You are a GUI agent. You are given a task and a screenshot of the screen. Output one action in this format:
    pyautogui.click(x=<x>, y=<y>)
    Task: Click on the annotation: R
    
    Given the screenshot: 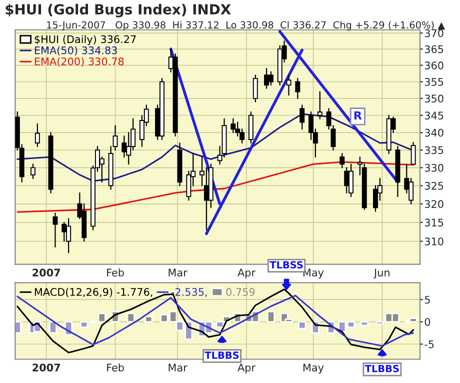 What is the action you would take?
    pyautogui.click(x=358, y=115)
    